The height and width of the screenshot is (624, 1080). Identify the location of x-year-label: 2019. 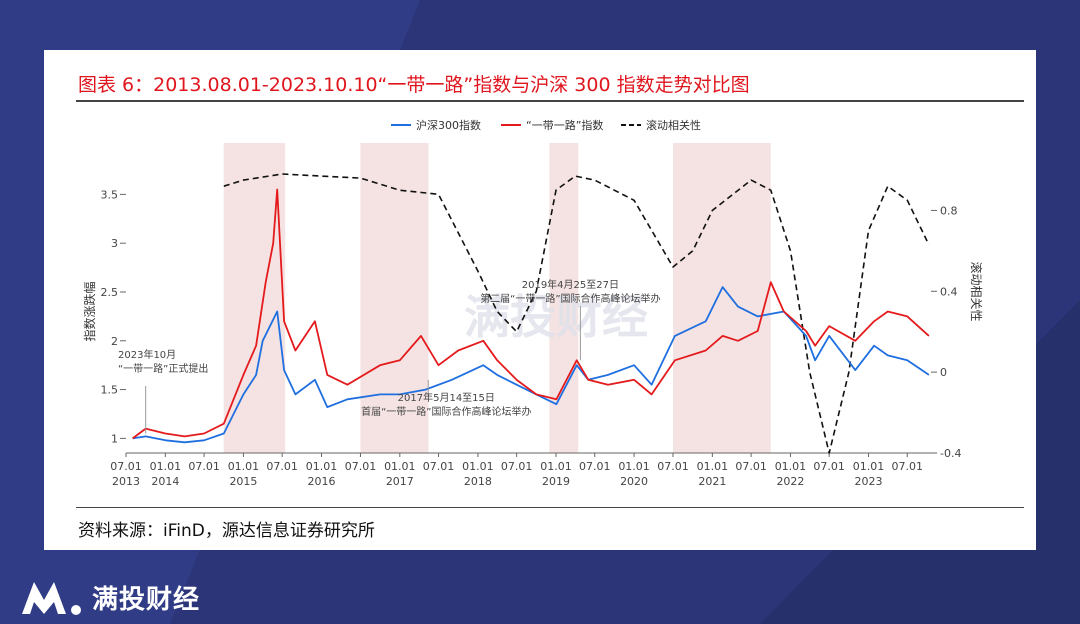
(556, 481).